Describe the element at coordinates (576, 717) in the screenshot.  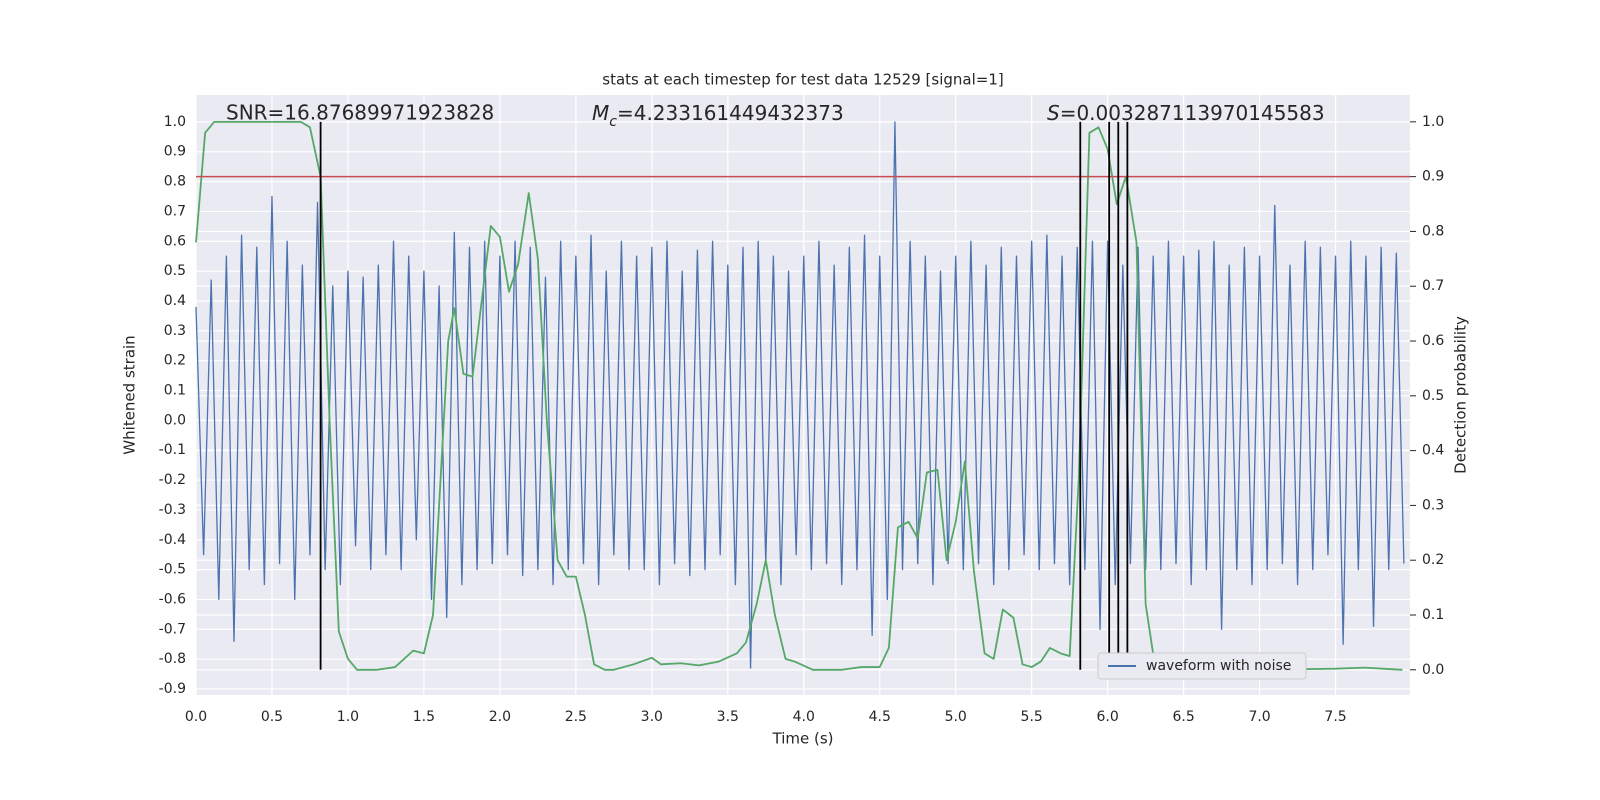
I see `x-tick-label: 2.5` at that location.